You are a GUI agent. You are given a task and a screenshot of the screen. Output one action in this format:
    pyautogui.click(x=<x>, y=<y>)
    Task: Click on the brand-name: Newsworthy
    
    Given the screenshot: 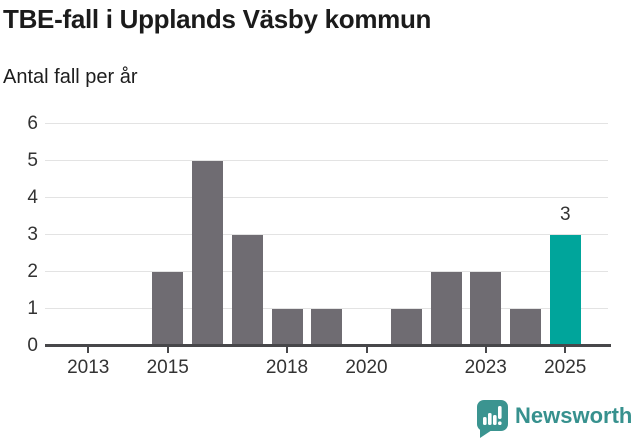 What is the action you would take?
    pyautogui.click(x=573, y=415)
    